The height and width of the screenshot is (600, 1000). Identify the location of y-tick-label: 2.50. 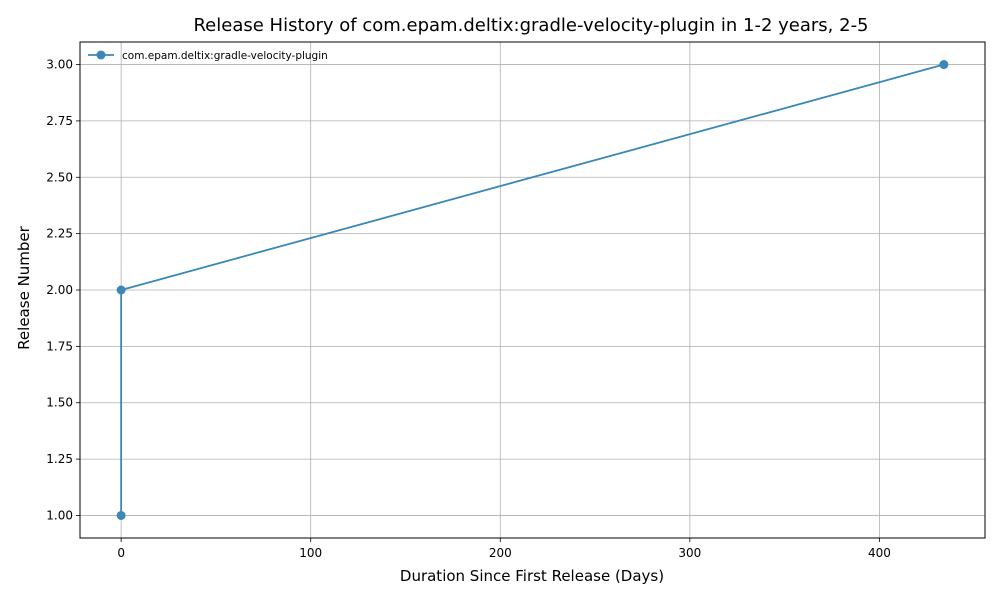
(59, 177).